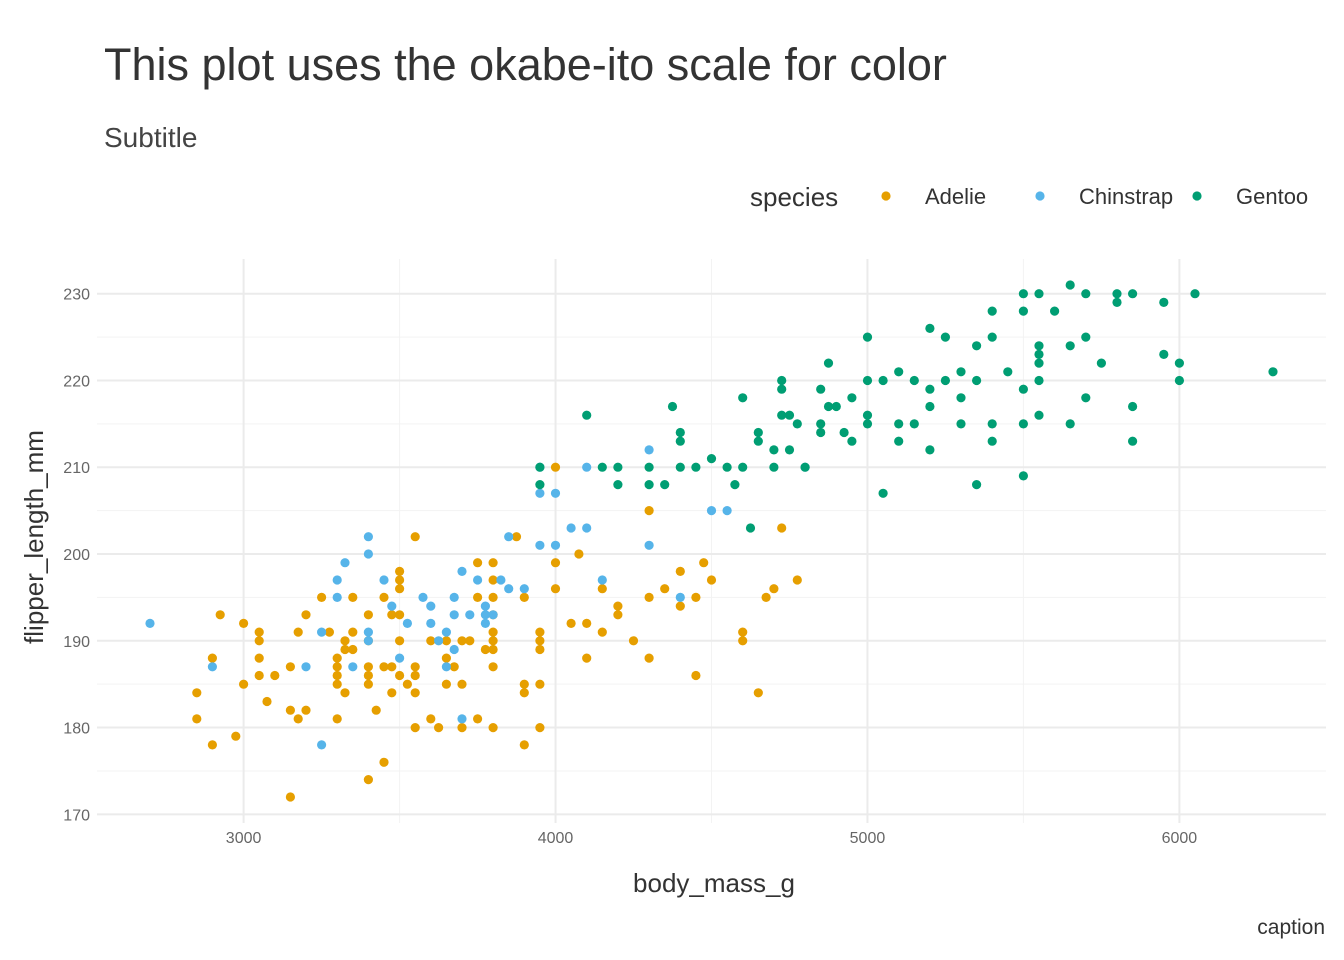  I want to click on legend-key-chinstrap, so click(1040, 196).